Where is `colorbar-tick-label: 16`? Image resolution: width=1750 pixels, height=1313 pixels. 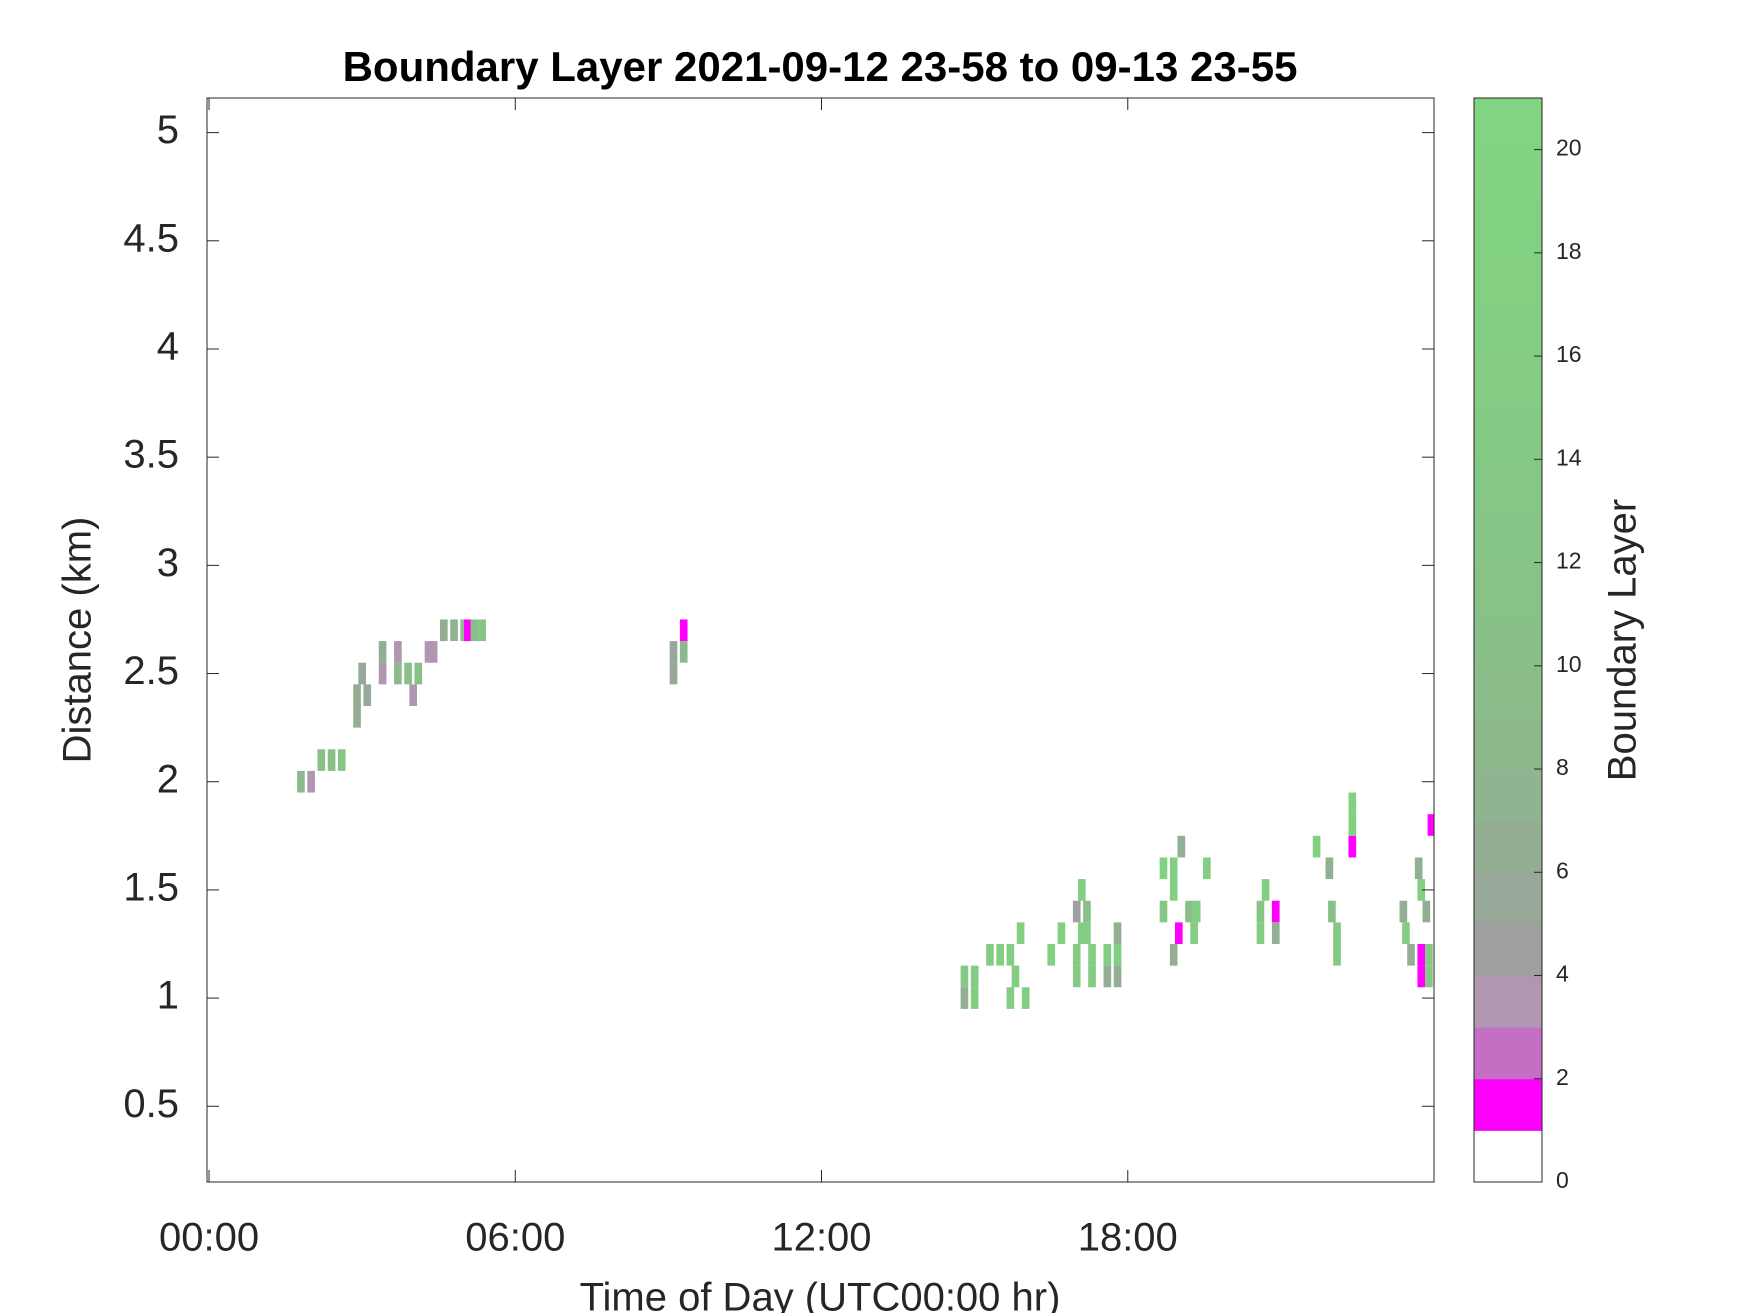
colorbar-tick-label: 16 is located at coordinates (1569, 354).